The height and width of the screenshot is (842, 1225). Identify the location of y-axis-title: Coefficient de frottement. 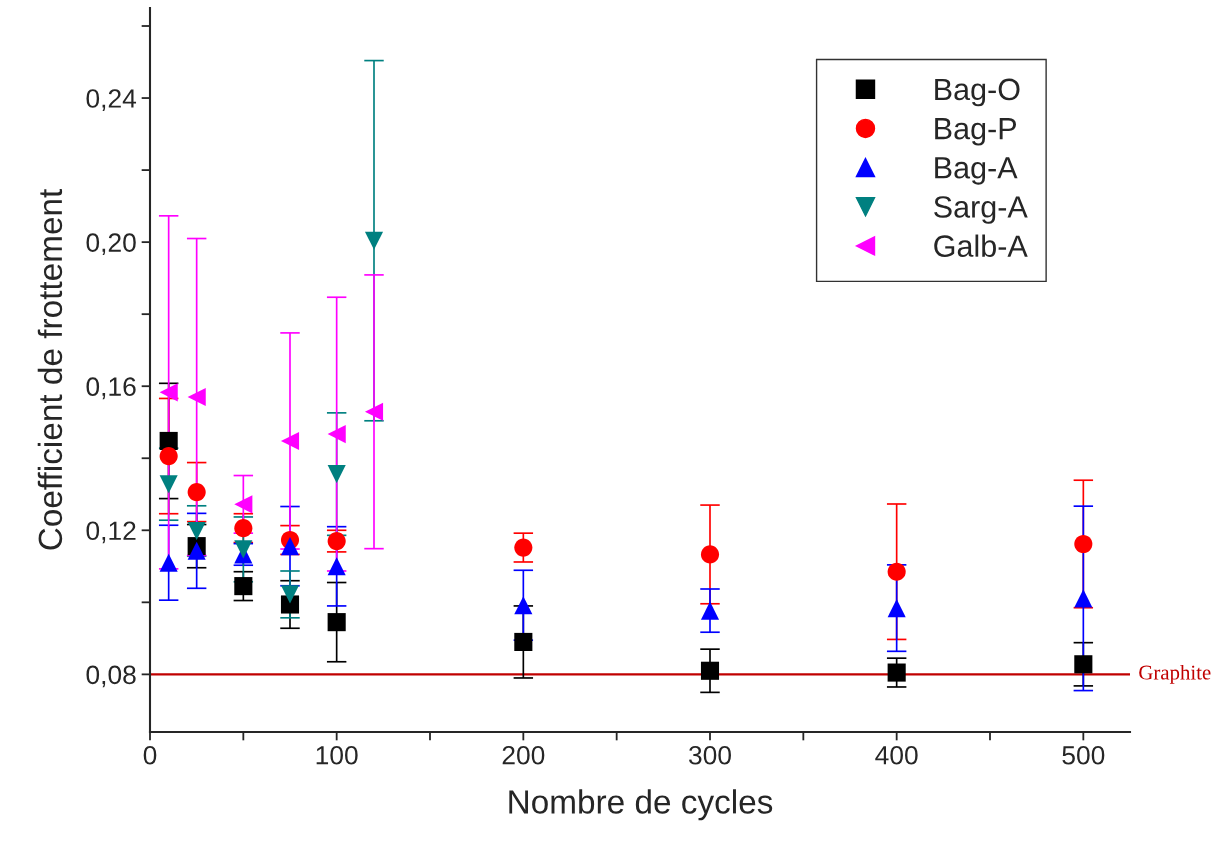
(50, 369).